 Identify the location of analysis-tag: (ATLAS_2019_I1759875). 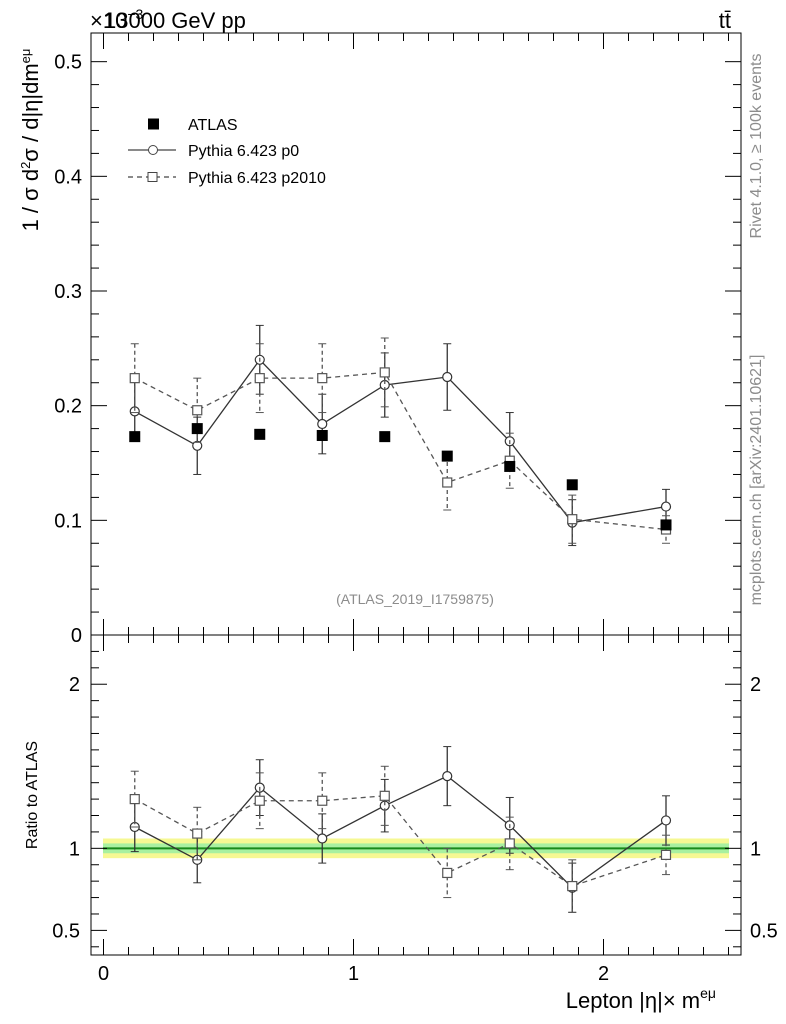
(415, 599).